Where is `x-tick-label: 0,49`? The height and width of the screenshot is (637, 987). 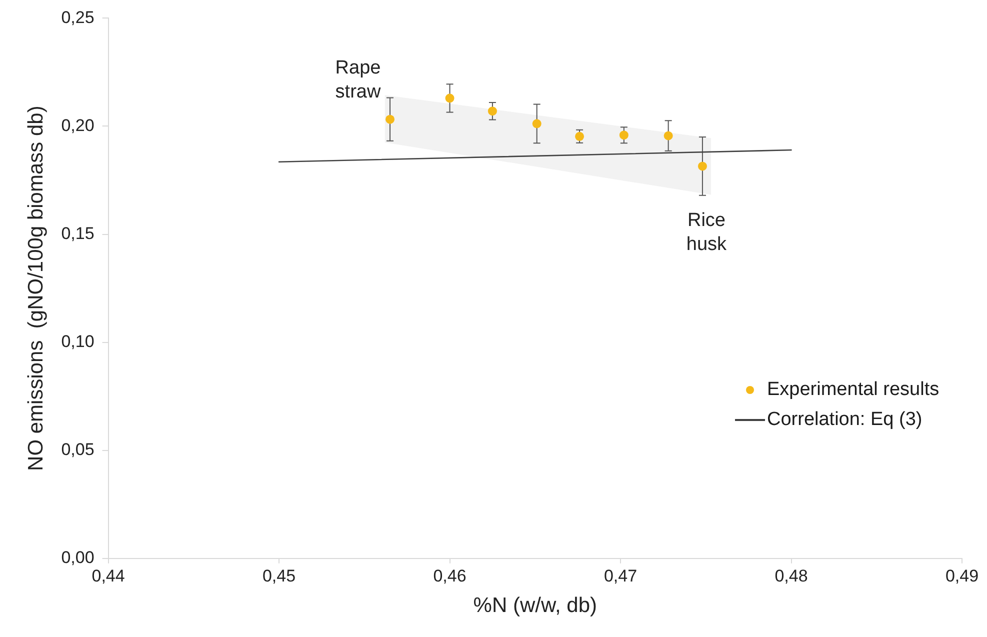 x-tick-label: 0,49 is located at coordinates (962, 576).